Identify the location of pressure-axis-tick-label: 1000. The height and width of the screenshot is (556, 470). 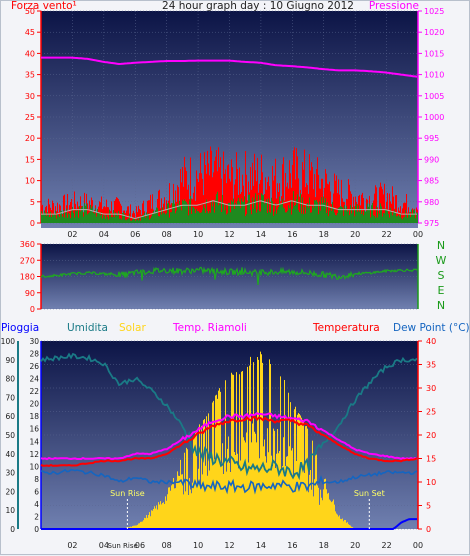
(434, 117).